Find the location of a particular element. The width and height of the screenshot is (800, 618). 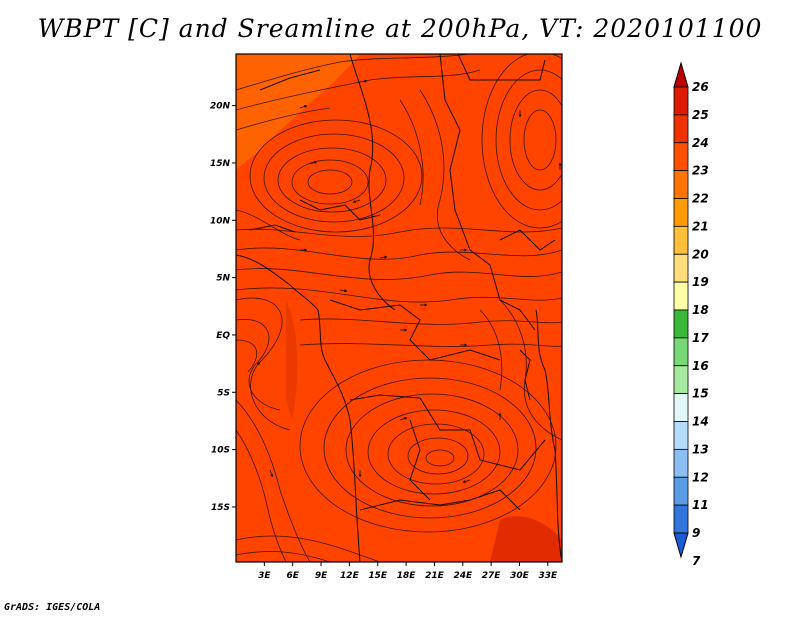

lat-label: 10S is located at coordinates (220, 451).